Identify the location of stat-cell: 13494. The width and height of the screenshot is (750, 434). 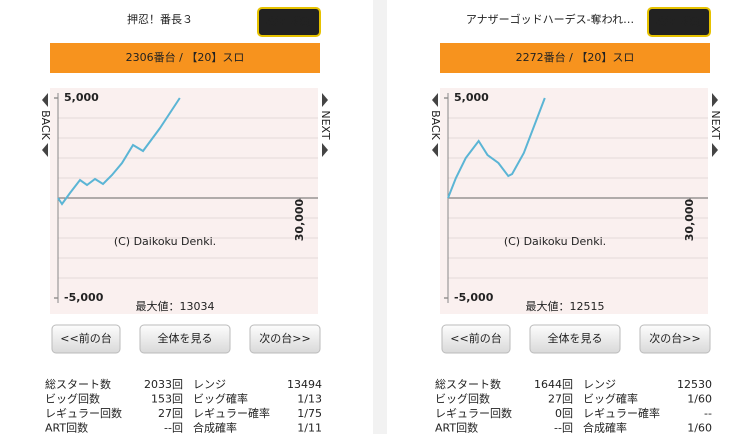
(304, 384).